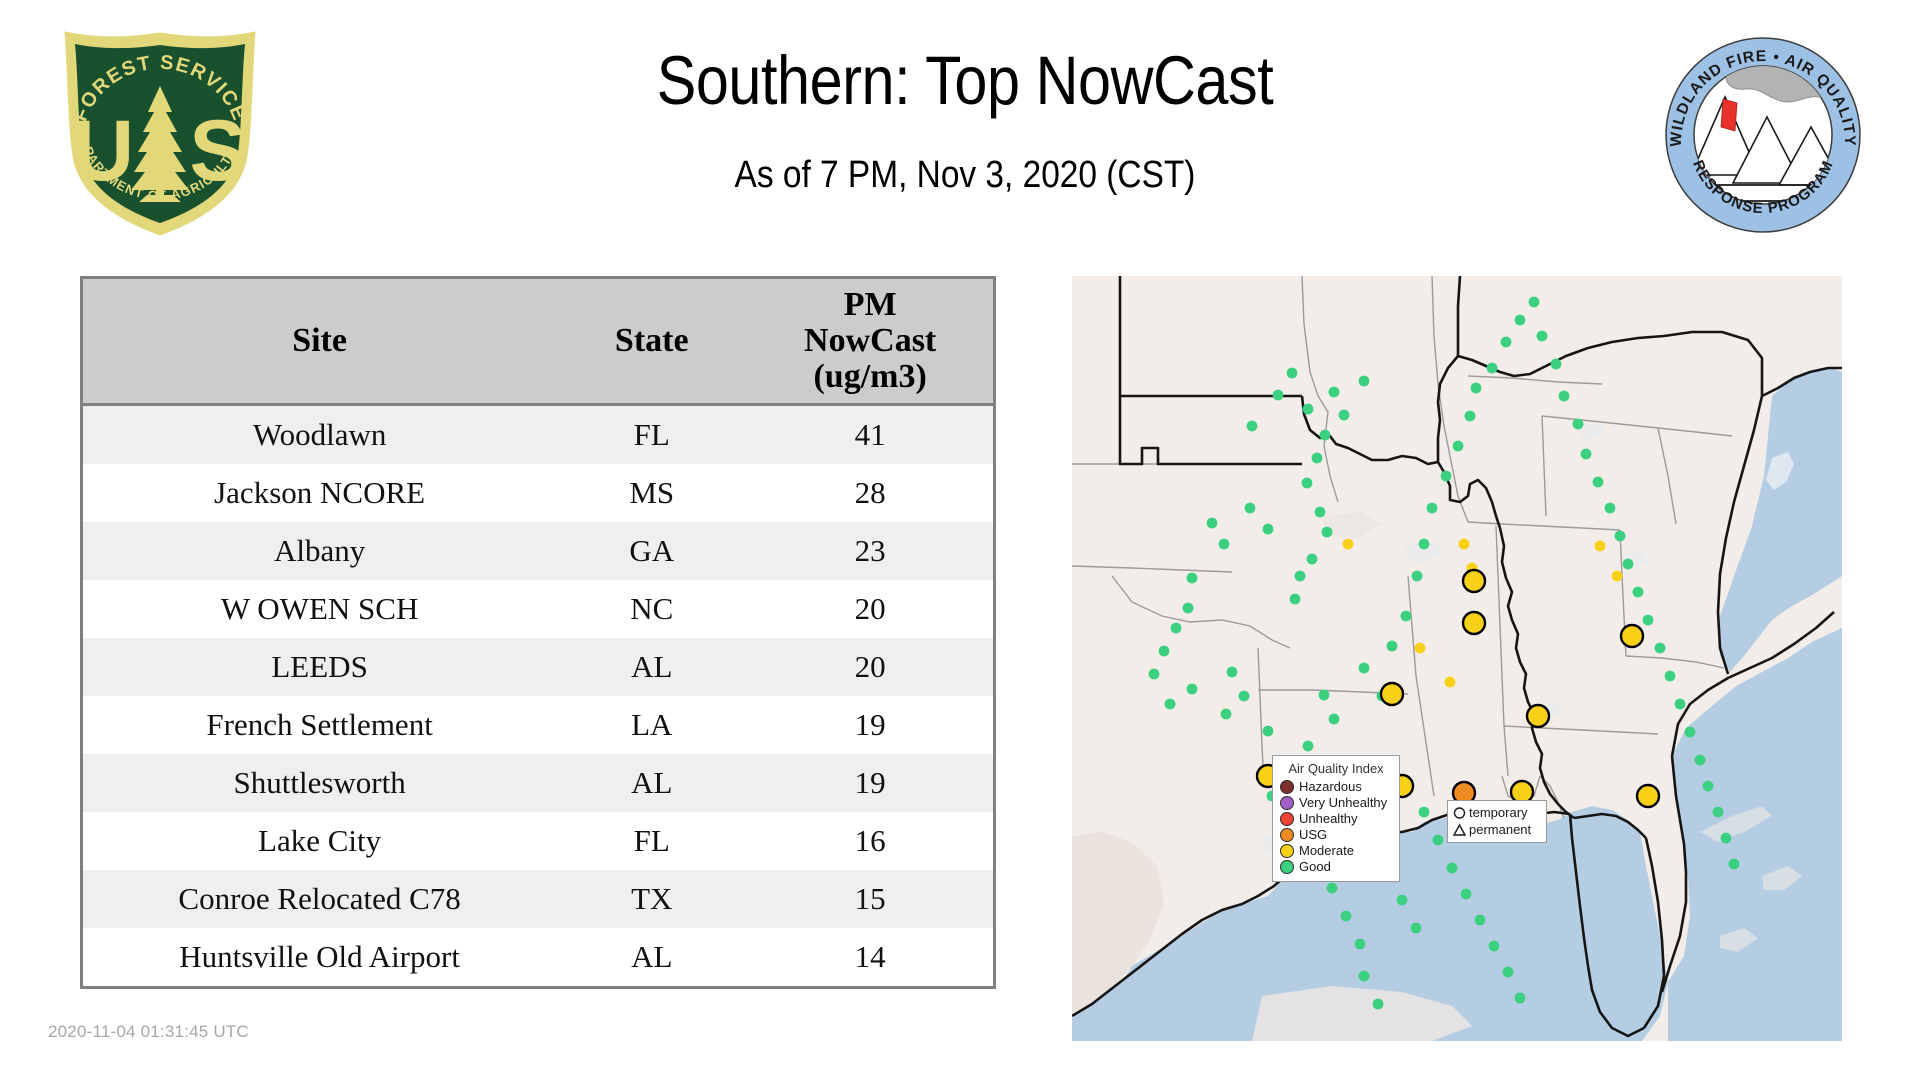  Describe the element at coordinates (538, 342) in the screenshot. I see `table-header-row: Site State PM NowCast (ug/m3)` at that location.